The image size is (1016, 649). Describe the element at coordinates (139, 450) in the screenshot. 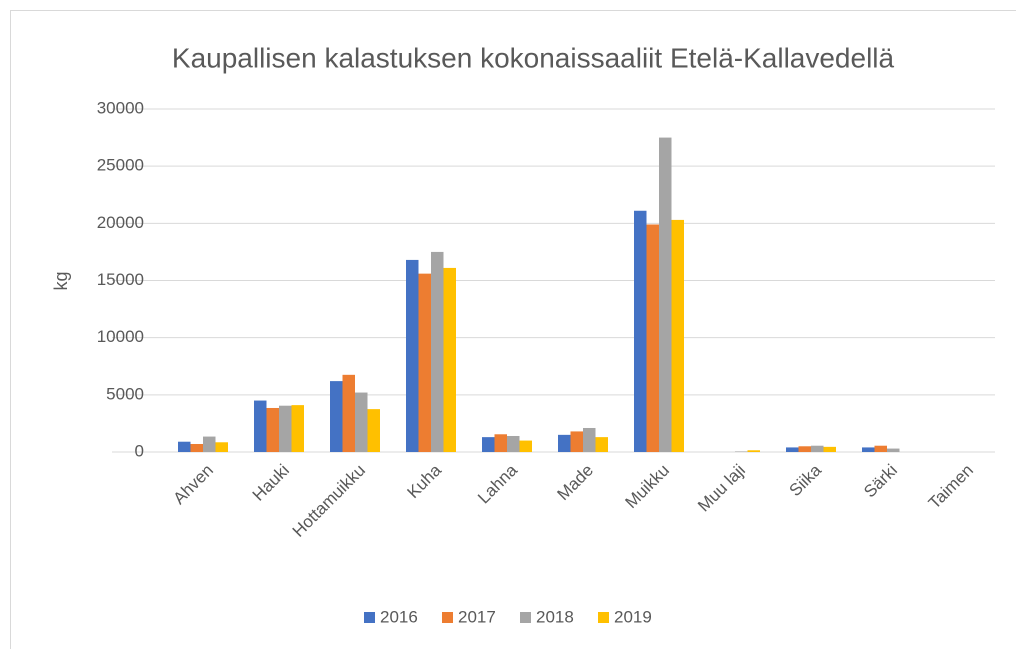

I see `y-tick-label: 0` at that location.